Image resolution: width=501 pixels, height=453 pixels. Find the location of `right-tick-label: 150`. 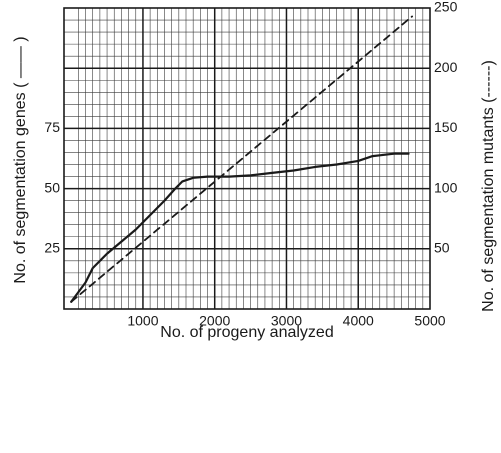

right-tick-label: 150 is located at coordinates (446, 127).